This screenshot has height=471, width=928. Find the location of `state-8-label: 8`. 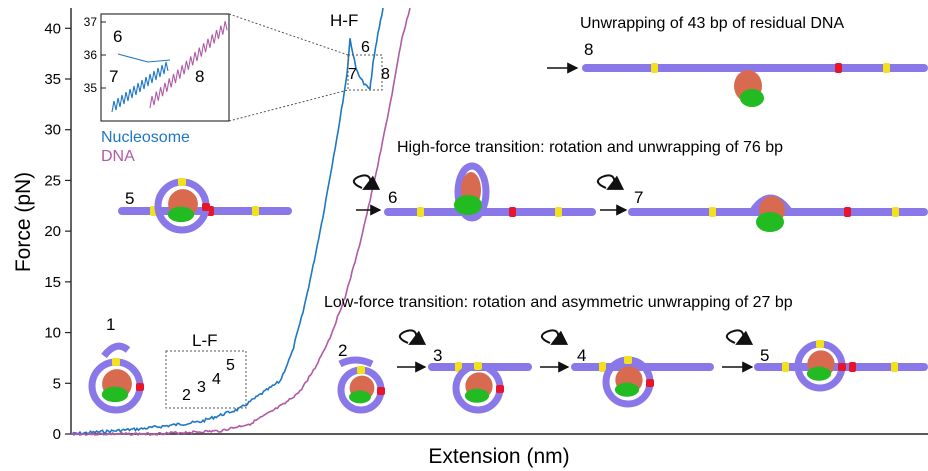

state-8-label: 8 is located at coordinates (588, 49).